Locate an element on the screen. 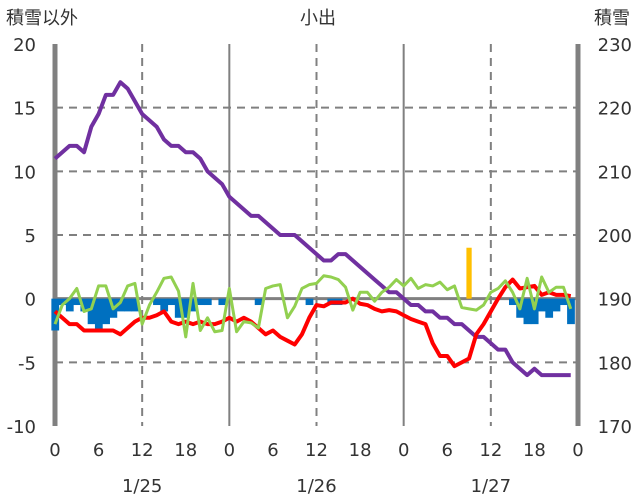 The height and width of the screenshot is (501, 636). orange-bar is located at coordinates (469, 273).